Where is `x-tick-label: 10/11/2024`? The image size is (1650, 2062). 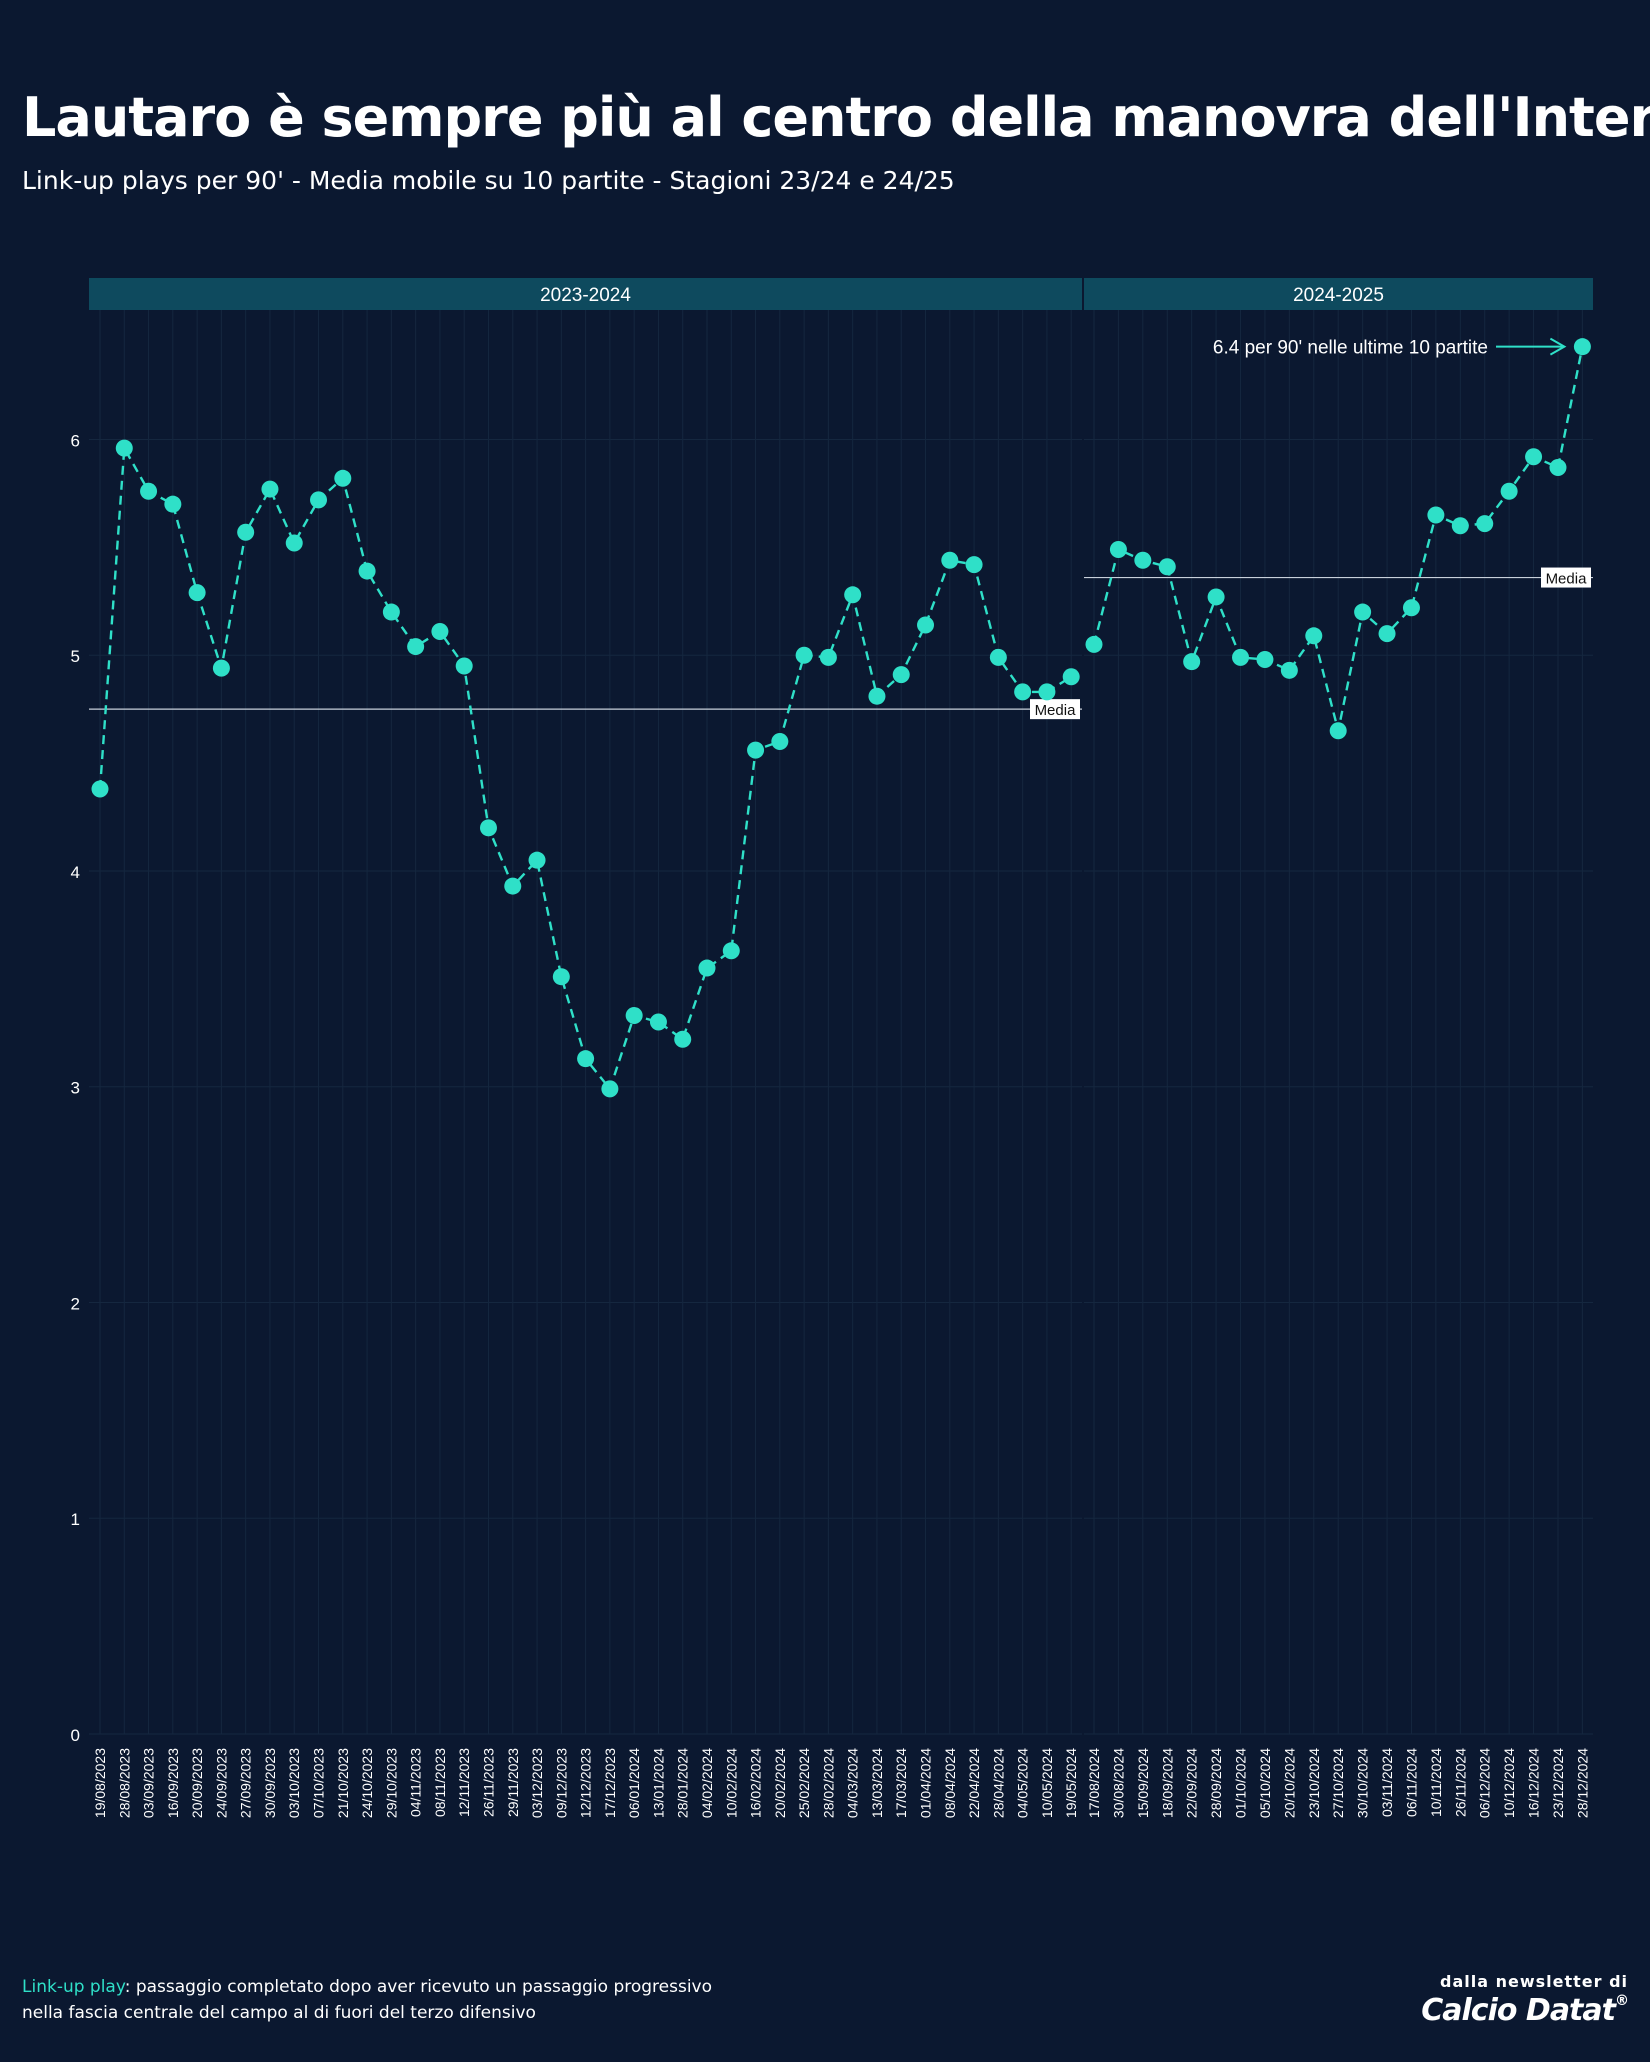 x-tick-label: 10/11/2024 is located at coordinates (1436, 1782).